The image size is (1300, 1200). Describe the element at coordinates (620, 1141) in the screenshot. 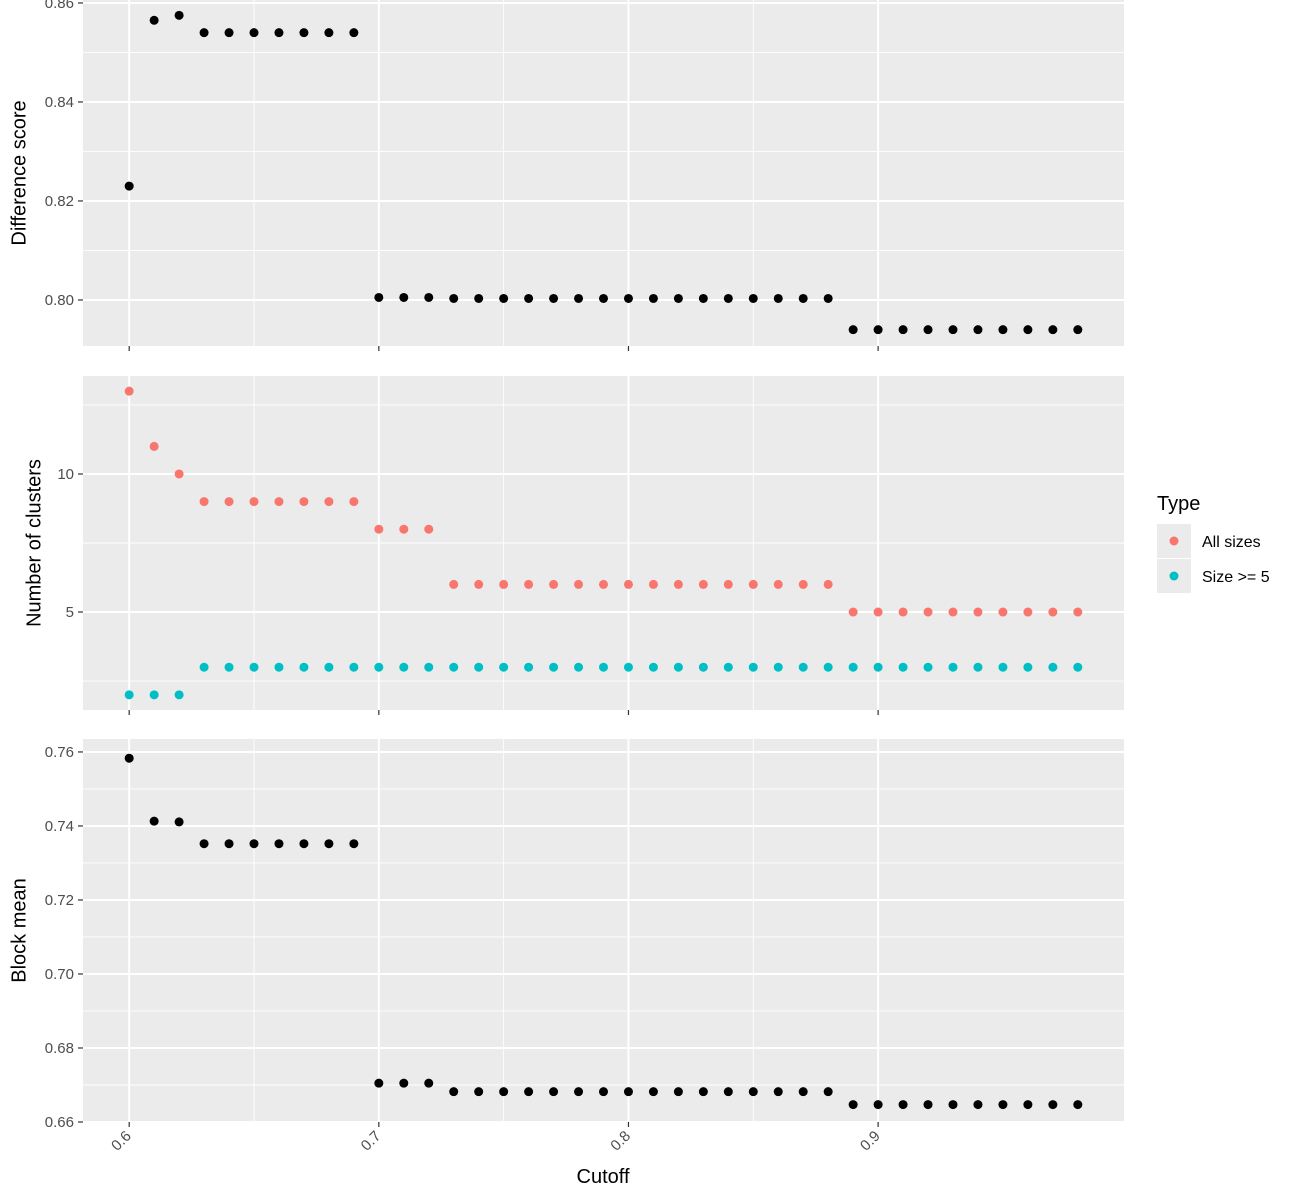

I see `x-tick-label: 0.8` at that location.